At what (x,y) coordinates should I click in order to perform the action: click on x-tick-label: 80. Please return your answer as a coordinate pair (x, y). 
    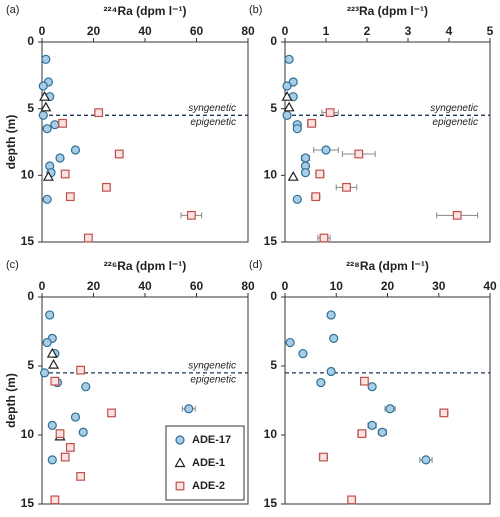
    Looking at the image, I should click on (248, 31).